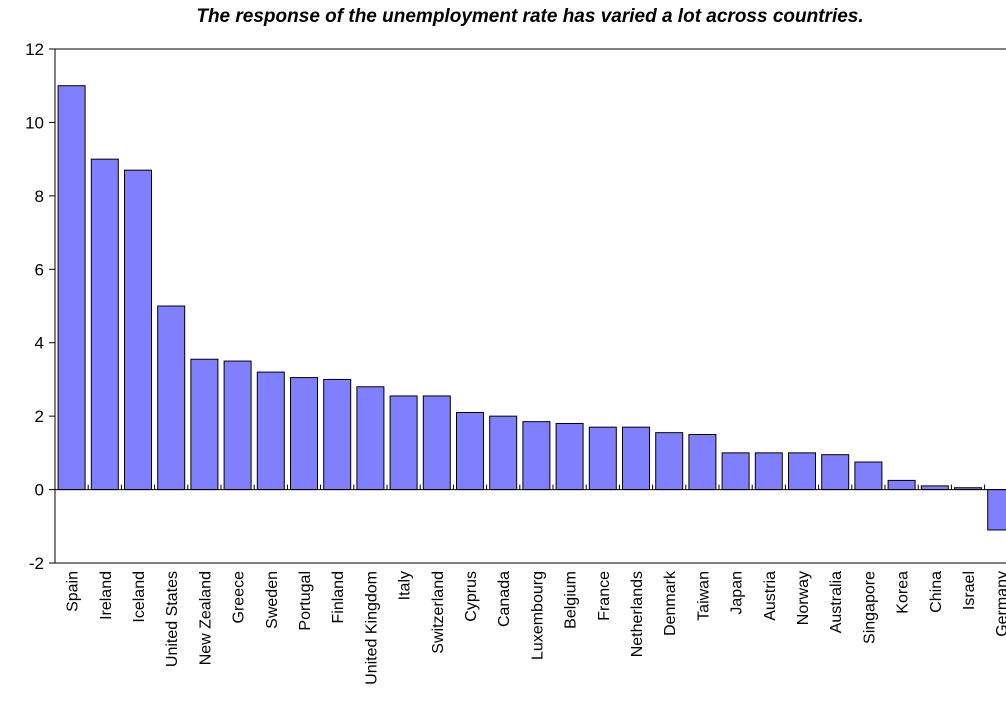 The image size is (1006, 712). What do you see at coordinates (703, 596) in the screenshot?
I see `x-category-label: Taiwan` at bounding box center [703, 596].